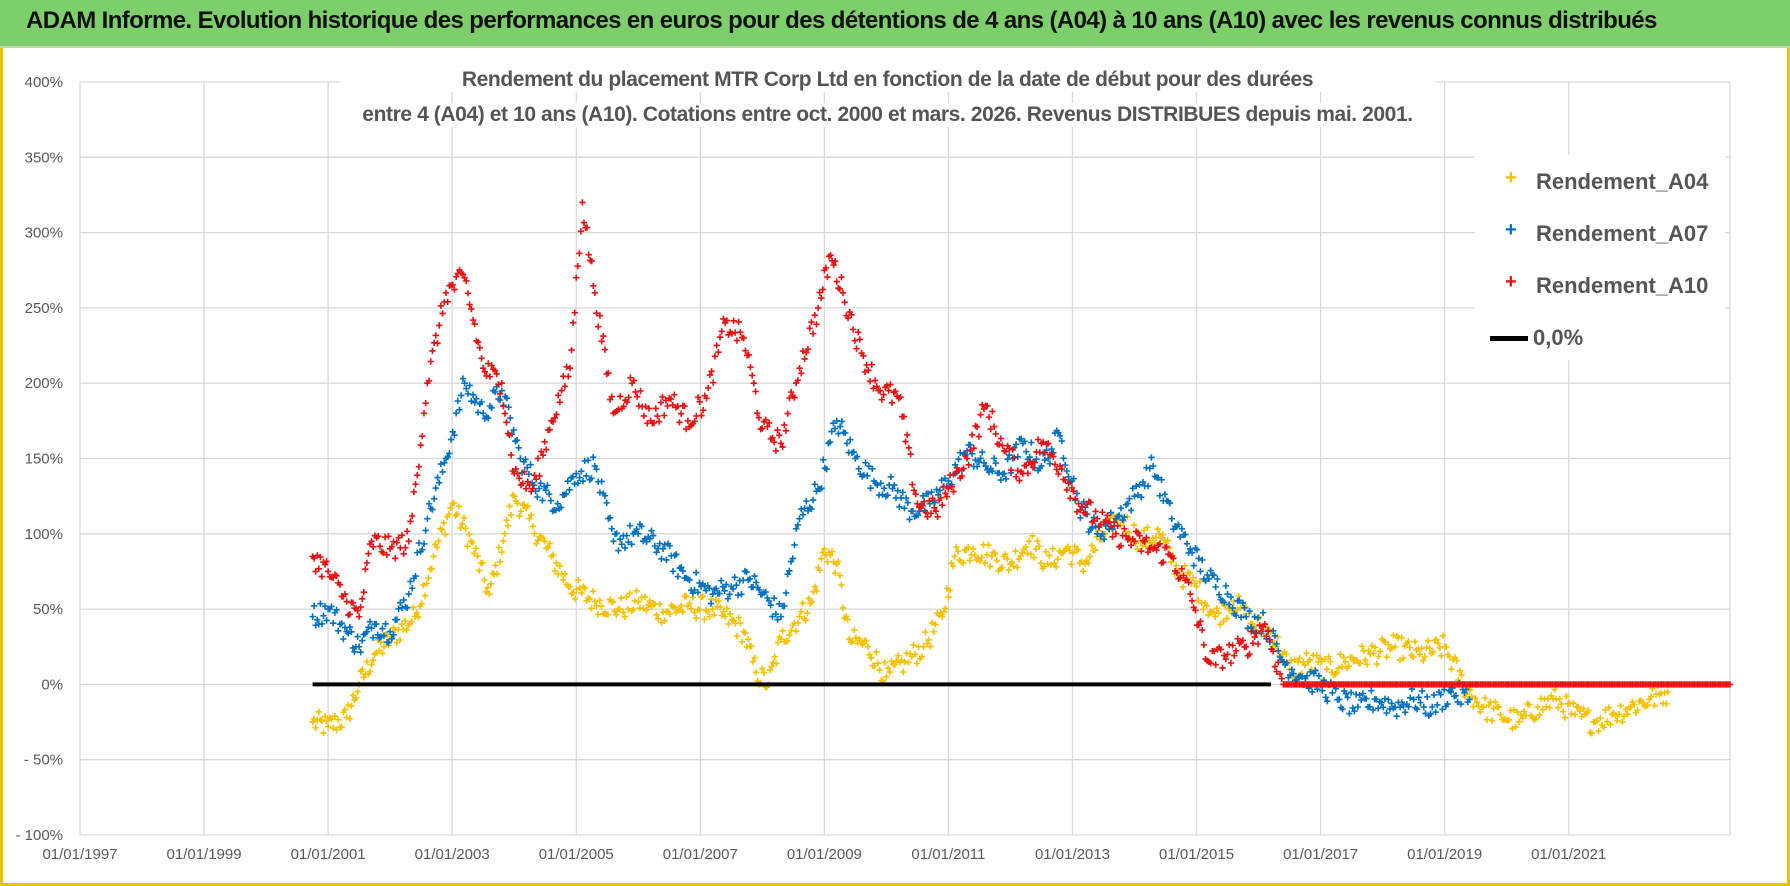  What do you see at coordinates (1622, 181) in the screenshot?
I see `legend-label-a04: Rendement_A04` at bounding box center [1622, 181].